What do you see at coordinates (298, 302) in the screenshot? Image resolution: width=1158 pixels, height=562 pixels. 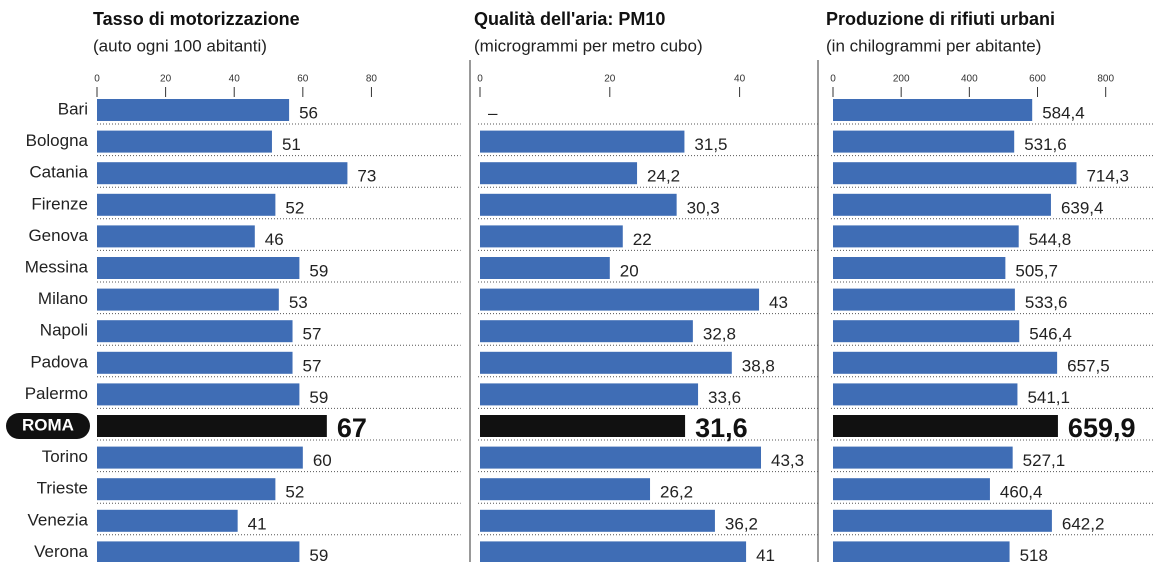 I see `value-label: 53` at bounding box center [298, 302].